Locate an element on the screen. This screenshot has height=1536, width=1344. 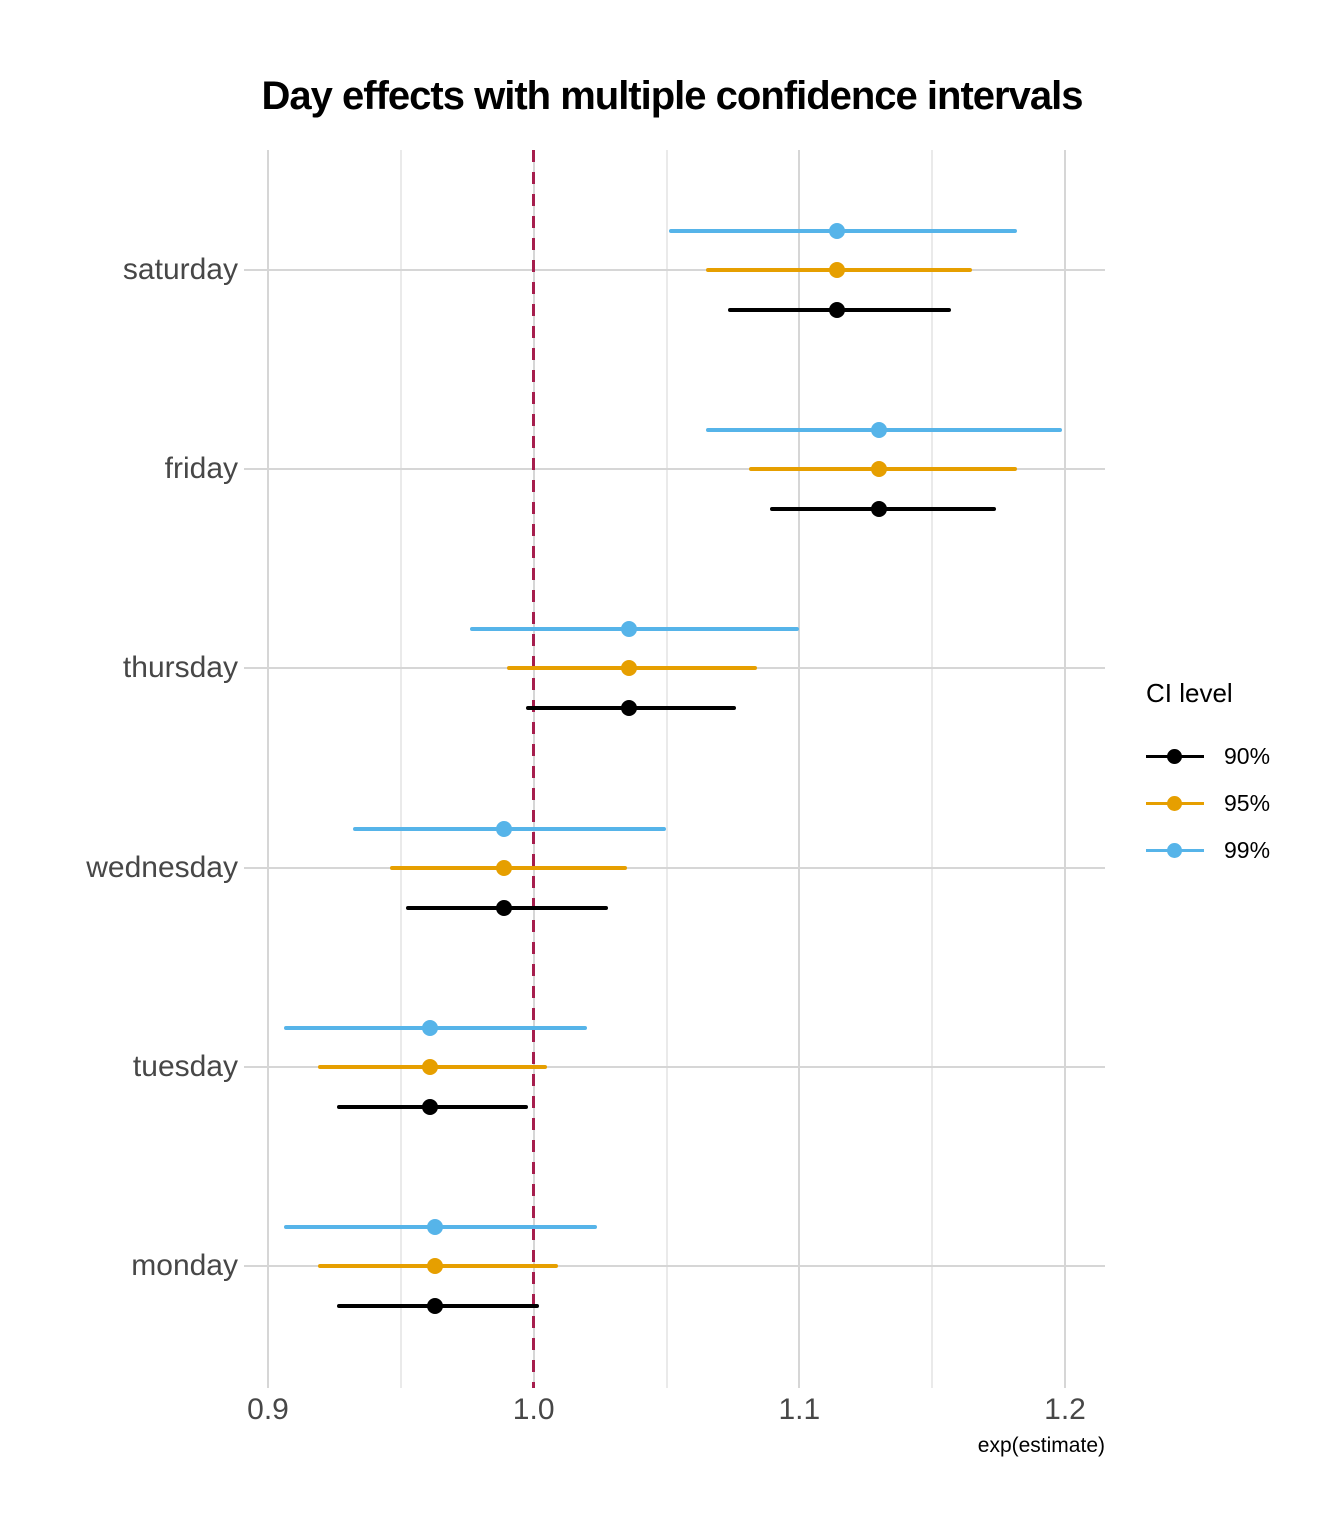
legend-item: 99% is located at coordinates (1208, 850).